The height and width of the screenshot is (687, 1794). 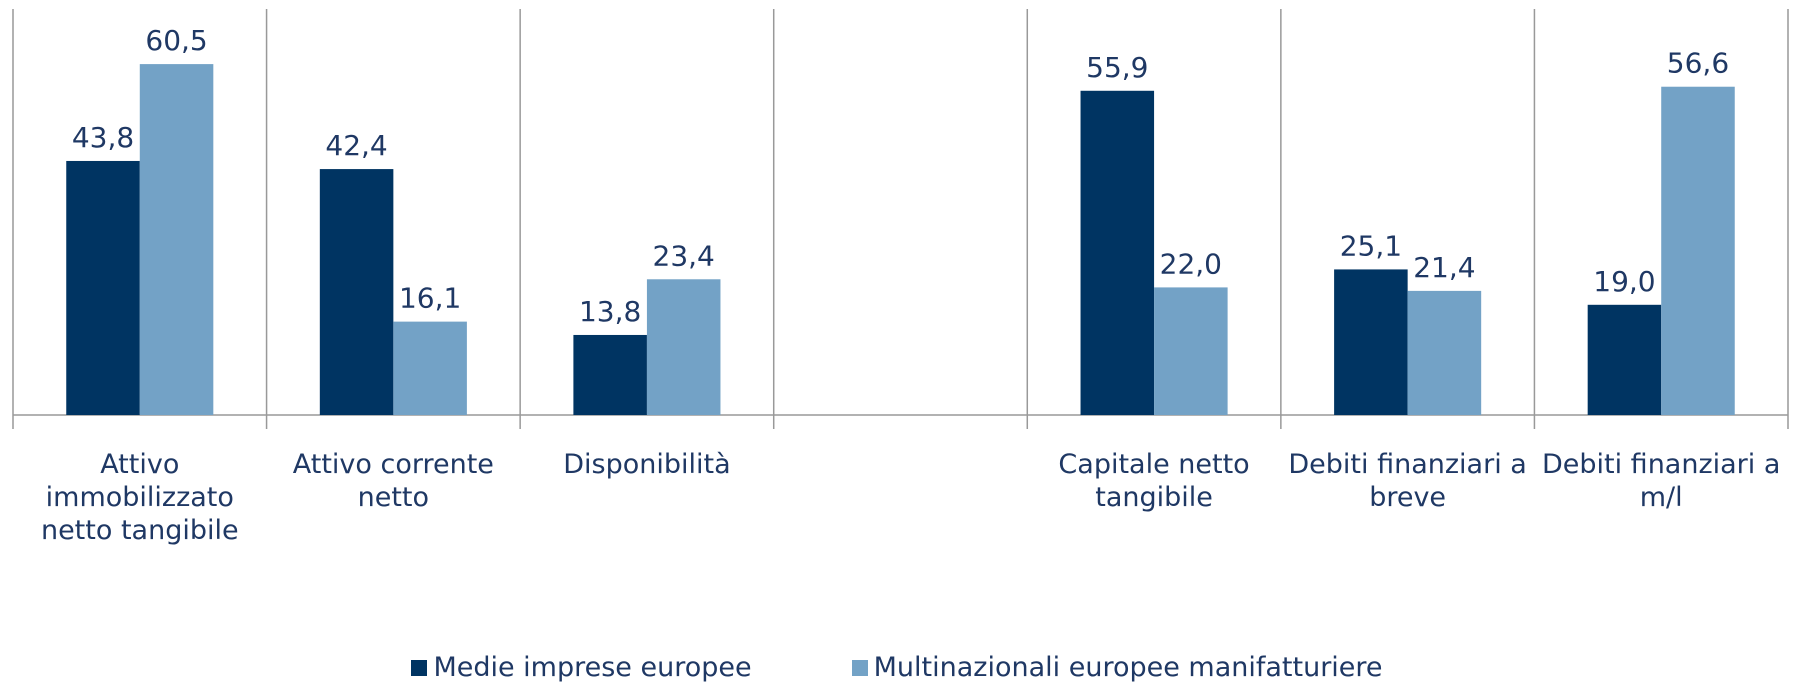 What do you see at coordinates (610, 311) in the screenshot?
I see `value-label: 13,8` at bounding box center [610, 311].